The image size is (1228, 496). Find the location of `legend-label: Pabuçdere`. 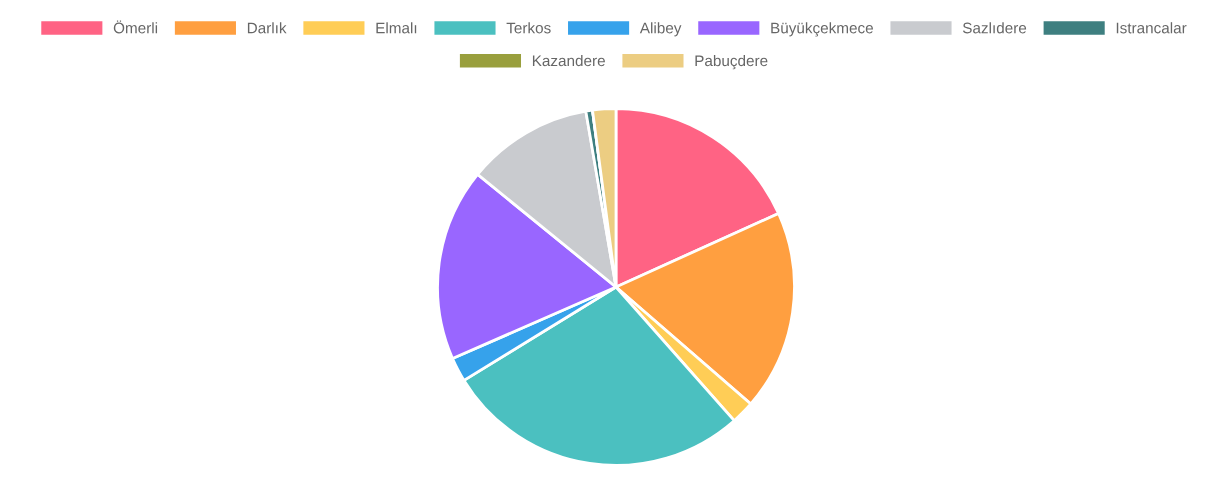

legend-label: Pabuçdere is located at coordinates (731, 62).